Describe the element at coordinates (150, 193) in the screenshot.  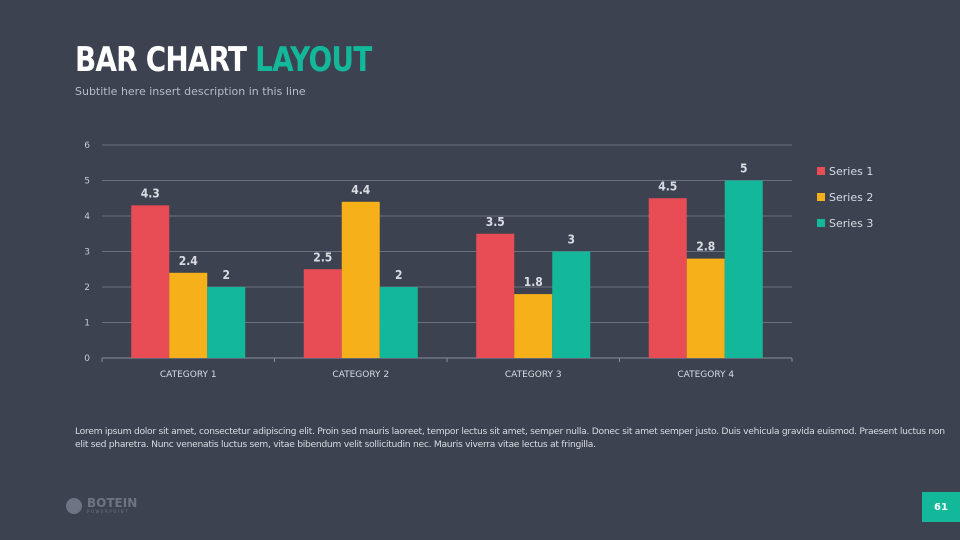
I see `data-label: 4.3` at that location.